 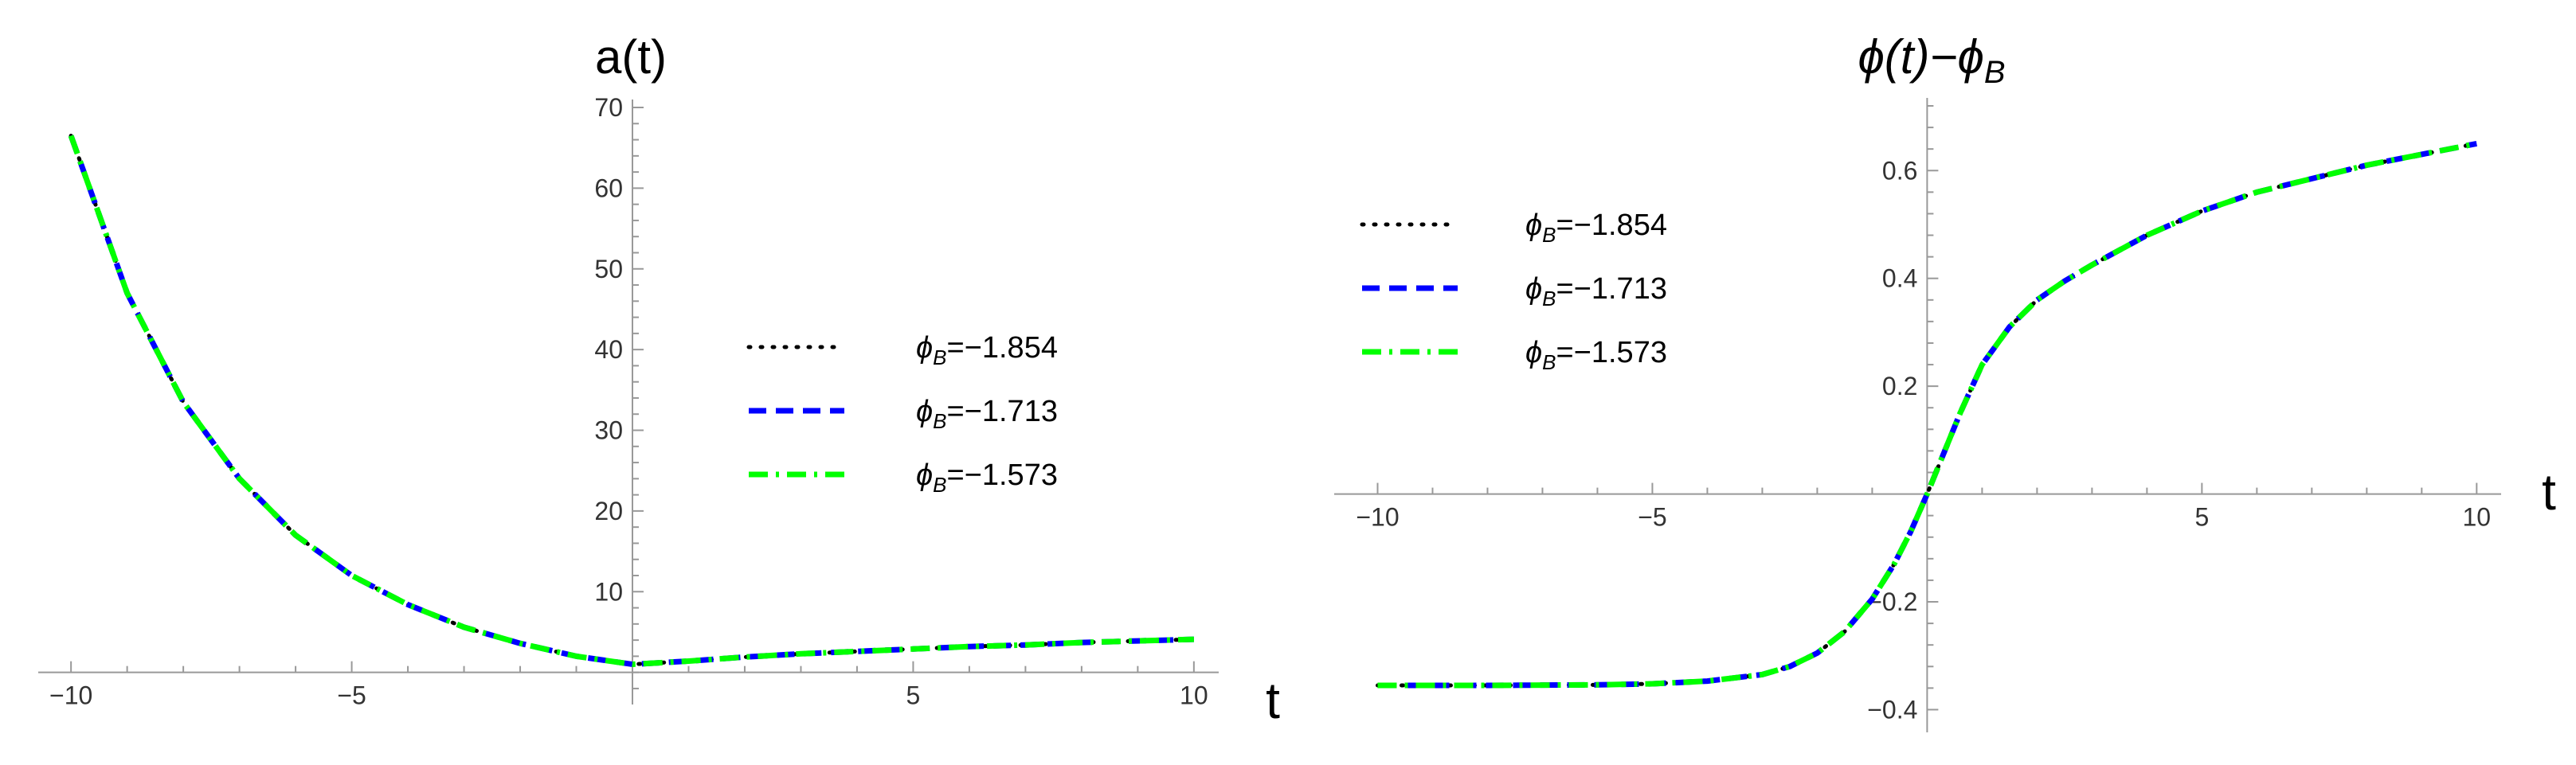 I want to click on y-tick-label: 0.6, so click(x=1899, y=170).